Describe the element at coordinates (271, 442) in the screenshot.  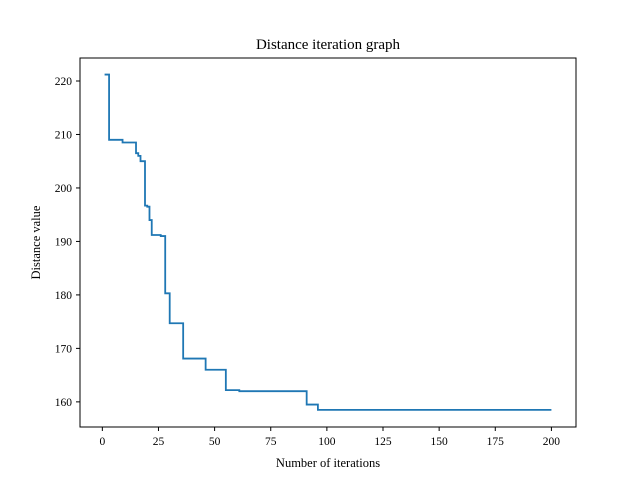
I see `x-tick-label: 75` at that location.